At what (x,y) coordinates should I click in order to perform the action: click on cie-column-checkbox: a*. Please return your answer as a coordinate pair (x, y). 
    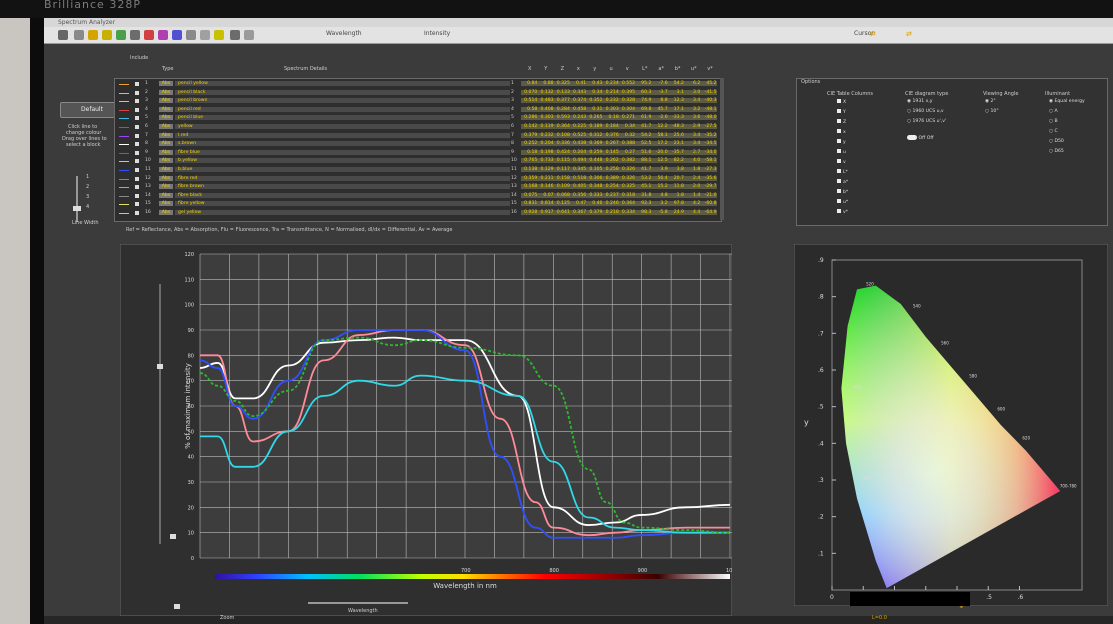
    Looking at the image, I should click on (842, 182).